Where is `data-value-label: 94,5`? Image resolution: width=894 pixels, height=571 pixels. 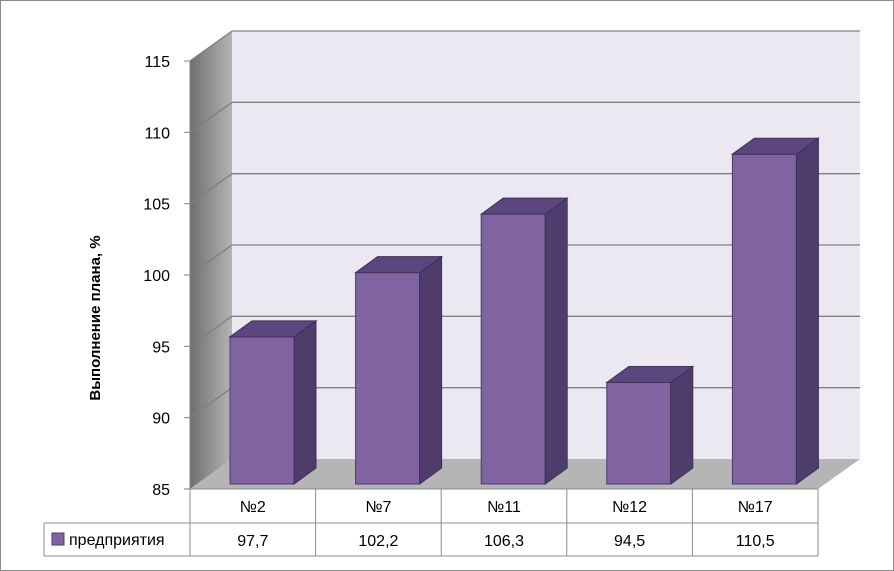 data-value-label: 94,5 is located at coordinates (629, 541).